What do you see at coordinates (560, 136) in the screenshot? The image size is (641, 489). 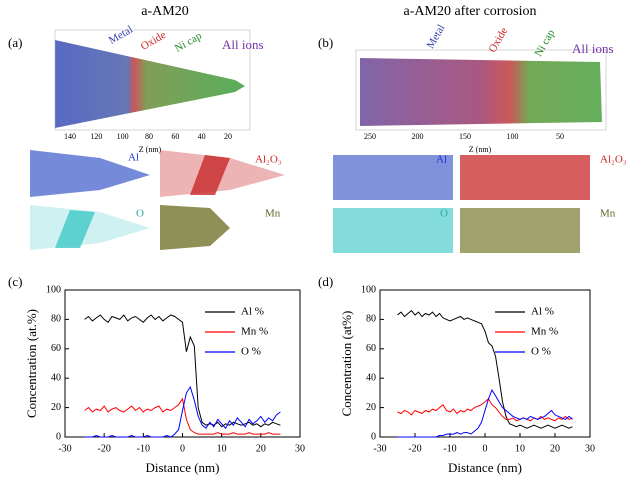 I see `image-tick-label: 50` at bounding box center [560, 136].